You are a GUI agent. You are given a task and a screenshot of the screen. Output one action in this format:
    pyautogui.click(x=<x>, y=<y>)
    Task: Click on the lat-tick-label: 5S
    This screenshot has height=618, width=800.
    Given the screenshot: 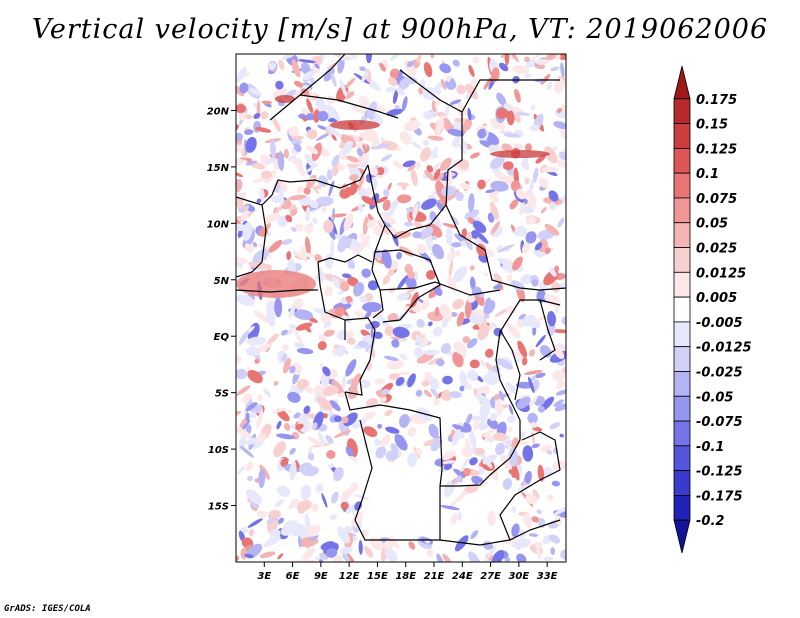 What is the action you would take?
    pyautogui.click(x=222, y=394)
    